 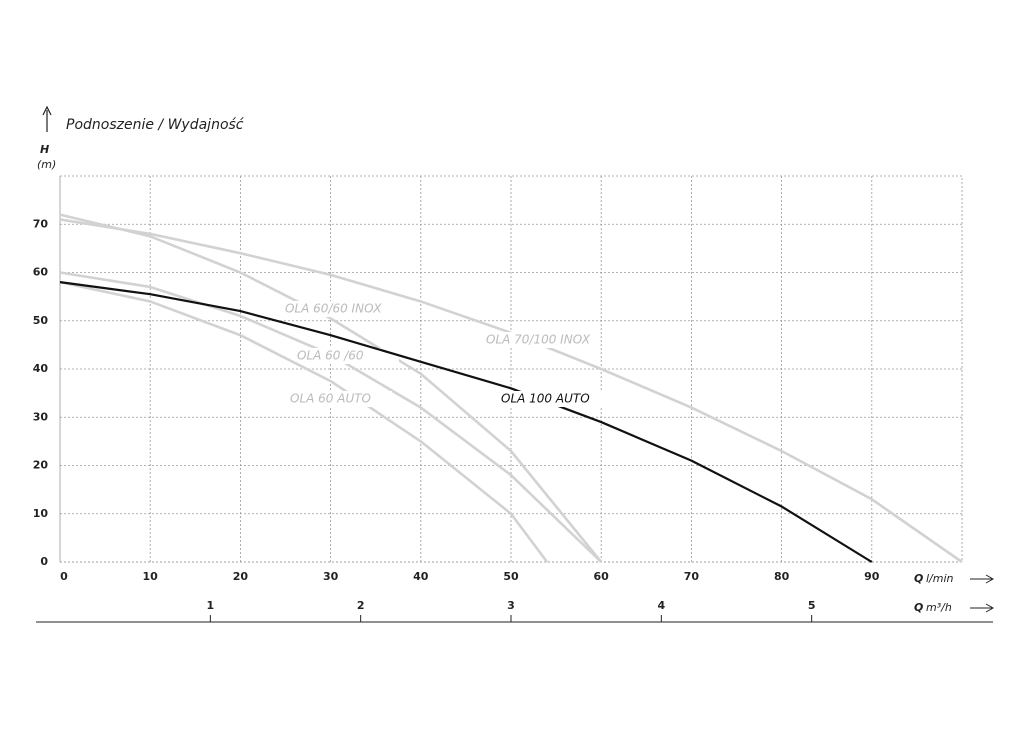 I want to click on x-tick-label: 50, so click(x=511, y=576).